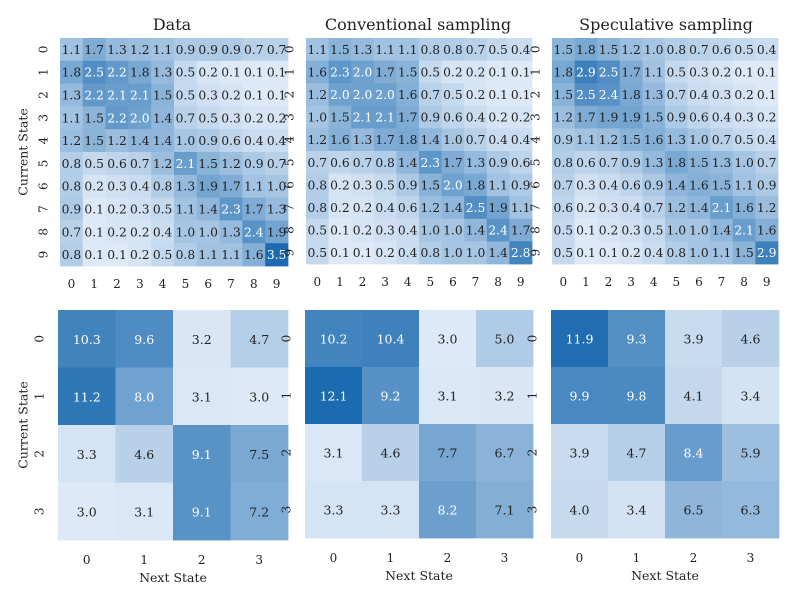 The height and width of the screenshot is (598, 797). I want to click on cell-value-label: 4.1, so click(694, 396).